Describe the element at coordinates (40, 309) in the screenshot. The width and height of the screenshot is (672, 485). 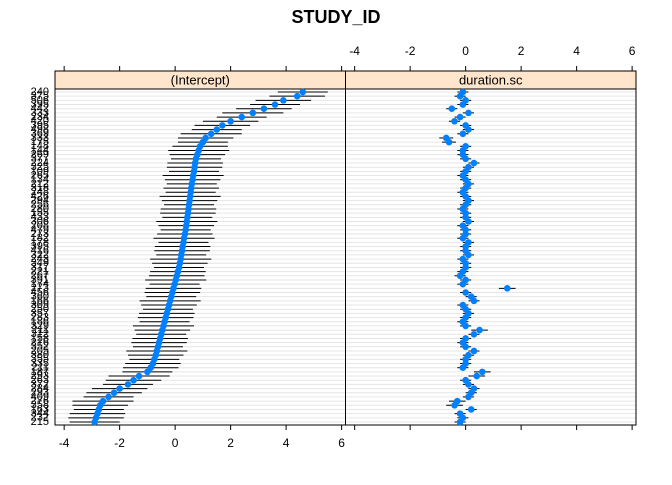
I see `y-tick-label: 250` at that location.